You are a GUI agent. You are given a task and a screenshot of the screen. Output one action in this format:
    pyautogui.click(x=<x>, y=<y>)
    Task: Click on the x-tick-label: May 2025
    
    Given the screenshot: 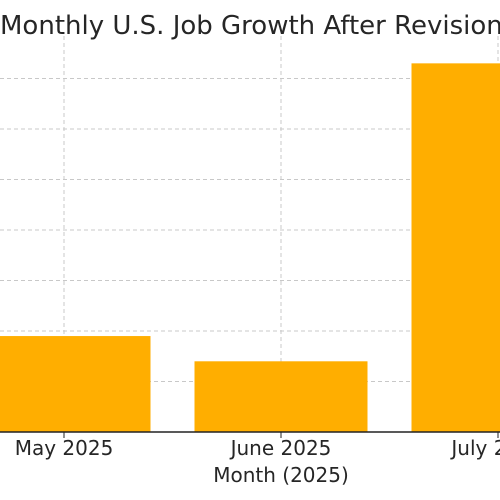 What is the action you would take?
    pyautogui.click(x=64, y=448)
    